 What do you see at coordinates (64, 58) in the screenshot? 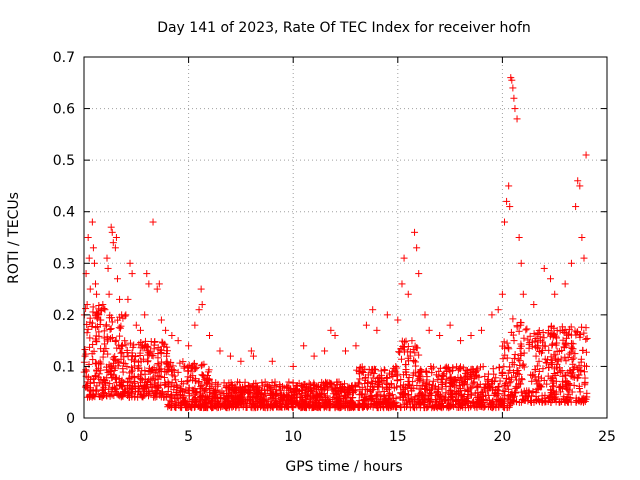
I see `y-tick-label: 0.7` at bounding box center [64, 58].